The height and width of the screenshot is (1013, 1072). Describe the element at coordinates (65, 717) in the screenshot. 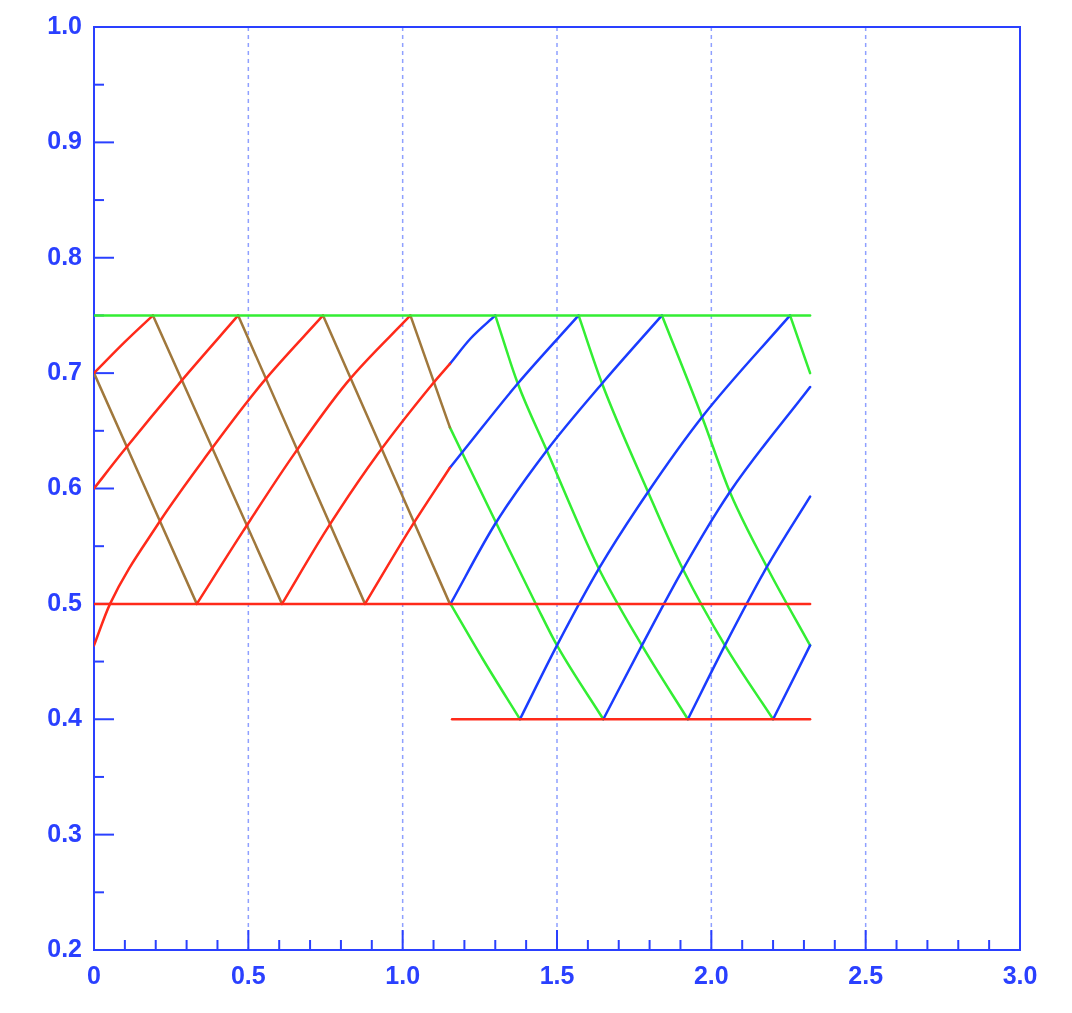

I see `y-tick-label: 0.4` at that location.